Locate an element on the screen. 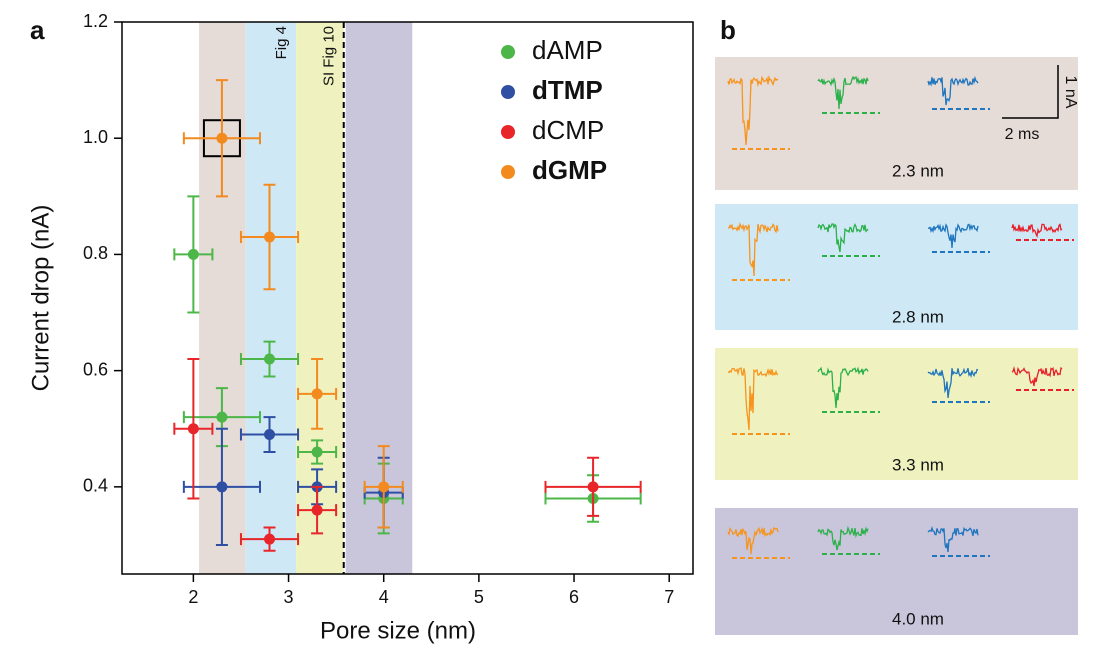 The width and height of the screenshot is (1108, 646). y-axis-title: Current drop (nA) is located at coordinates (40, 298).